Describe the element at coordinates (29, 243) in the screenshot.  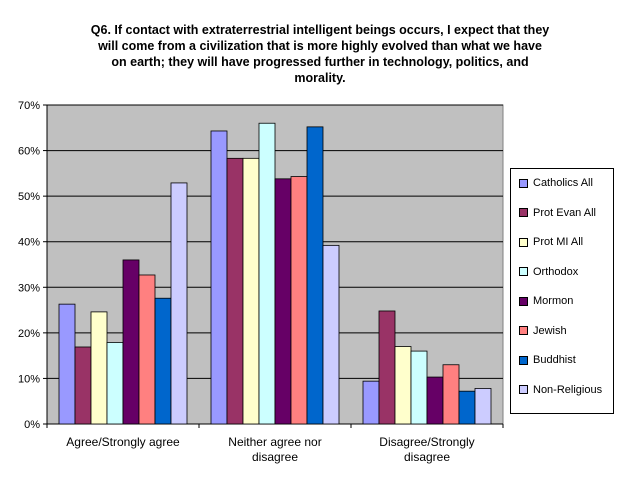
I see `y-tick-label: 40%` at that location.